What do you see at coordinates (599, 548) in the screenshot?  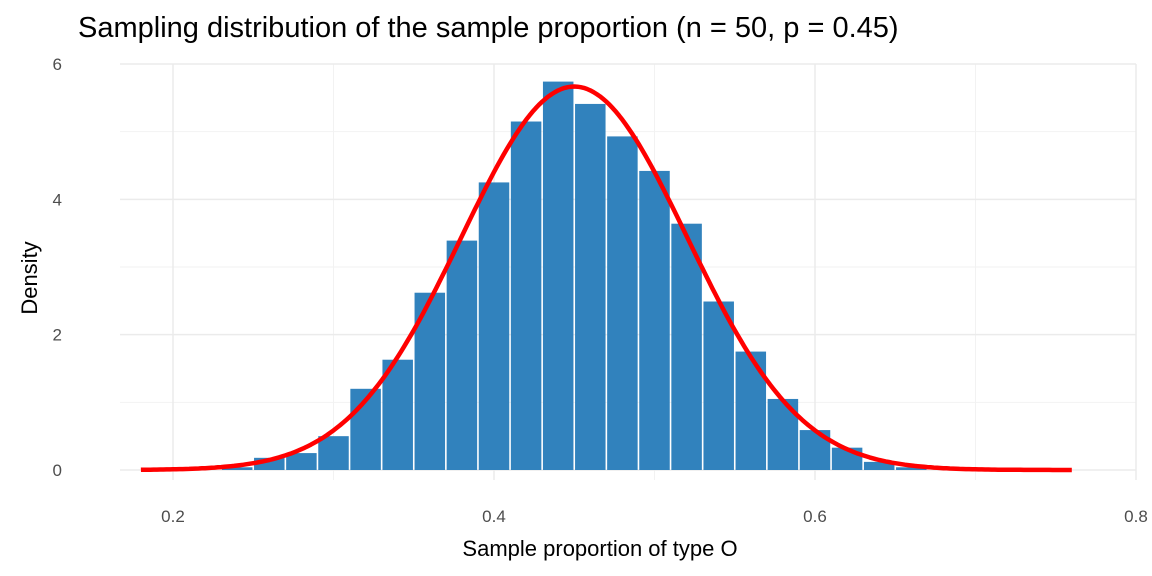 I see `x-axis-label: Sample proportion of type O` at bounding box center [599, 548].